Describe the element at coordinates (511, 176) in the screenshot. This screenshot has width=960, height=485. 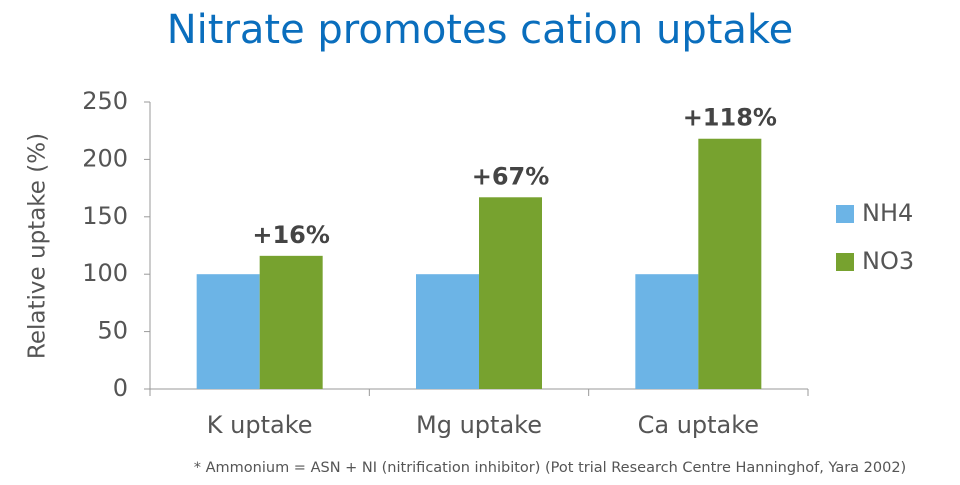
I see `annotation: +67%` at that location.